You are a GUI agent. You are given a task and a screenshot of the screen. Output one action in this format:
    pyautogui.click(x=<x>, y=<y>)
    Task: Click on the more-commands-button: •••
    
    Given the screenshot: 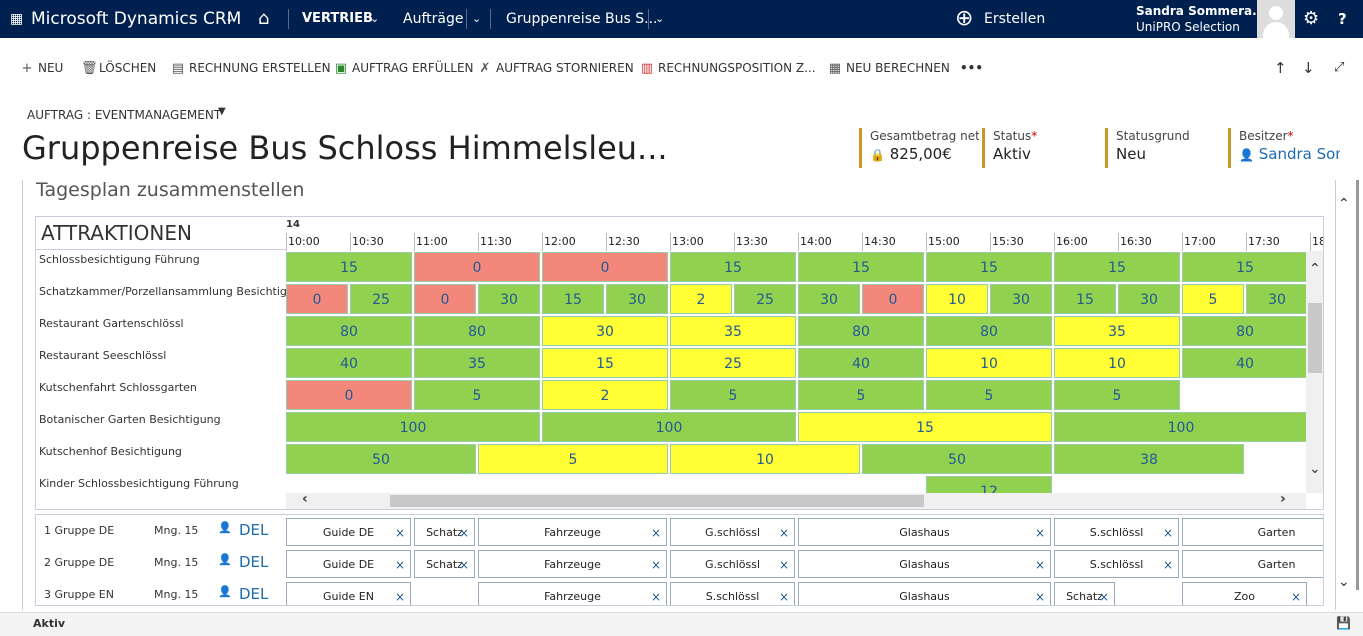 What is the action you would take?
    pyautogui.click(x=972, y=68)
    